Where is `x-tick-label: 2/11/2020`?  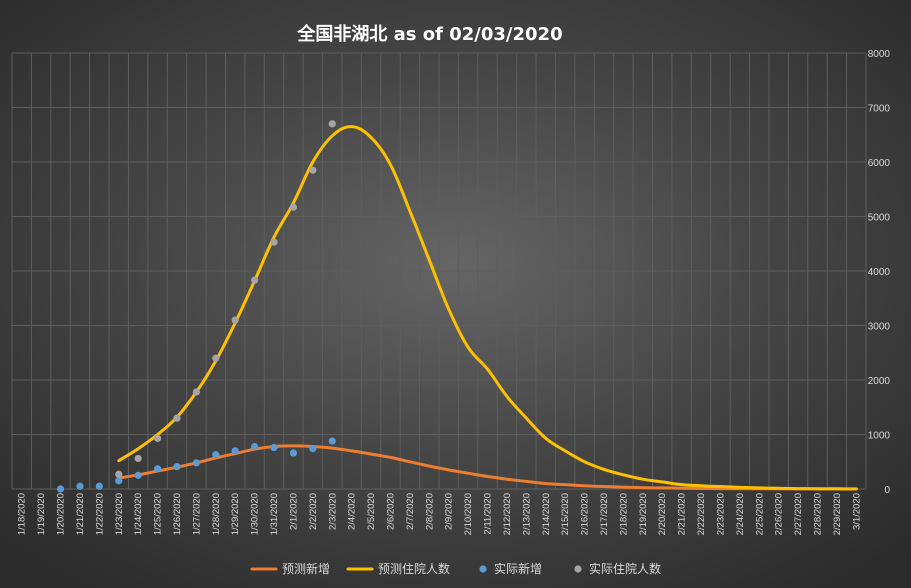
x-tick-label: 2/11/2020 is located at coordinates (488, 514).